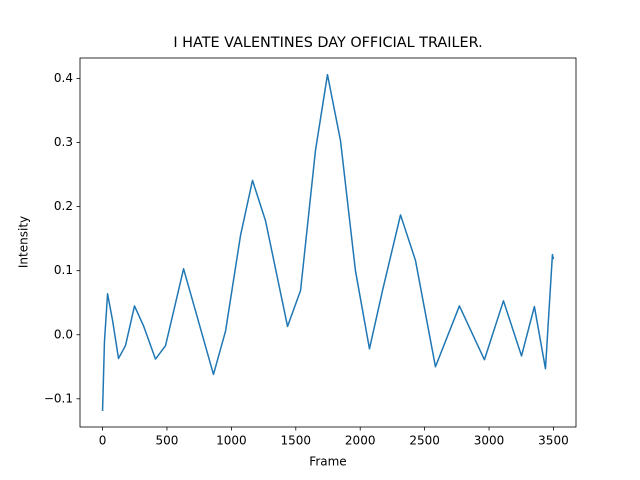 The height and width of the screenshot is (480, 640). Describe the element at coordinates (63, 270) in the screenshot. I see `y-tick-label: 0.1` at that location.